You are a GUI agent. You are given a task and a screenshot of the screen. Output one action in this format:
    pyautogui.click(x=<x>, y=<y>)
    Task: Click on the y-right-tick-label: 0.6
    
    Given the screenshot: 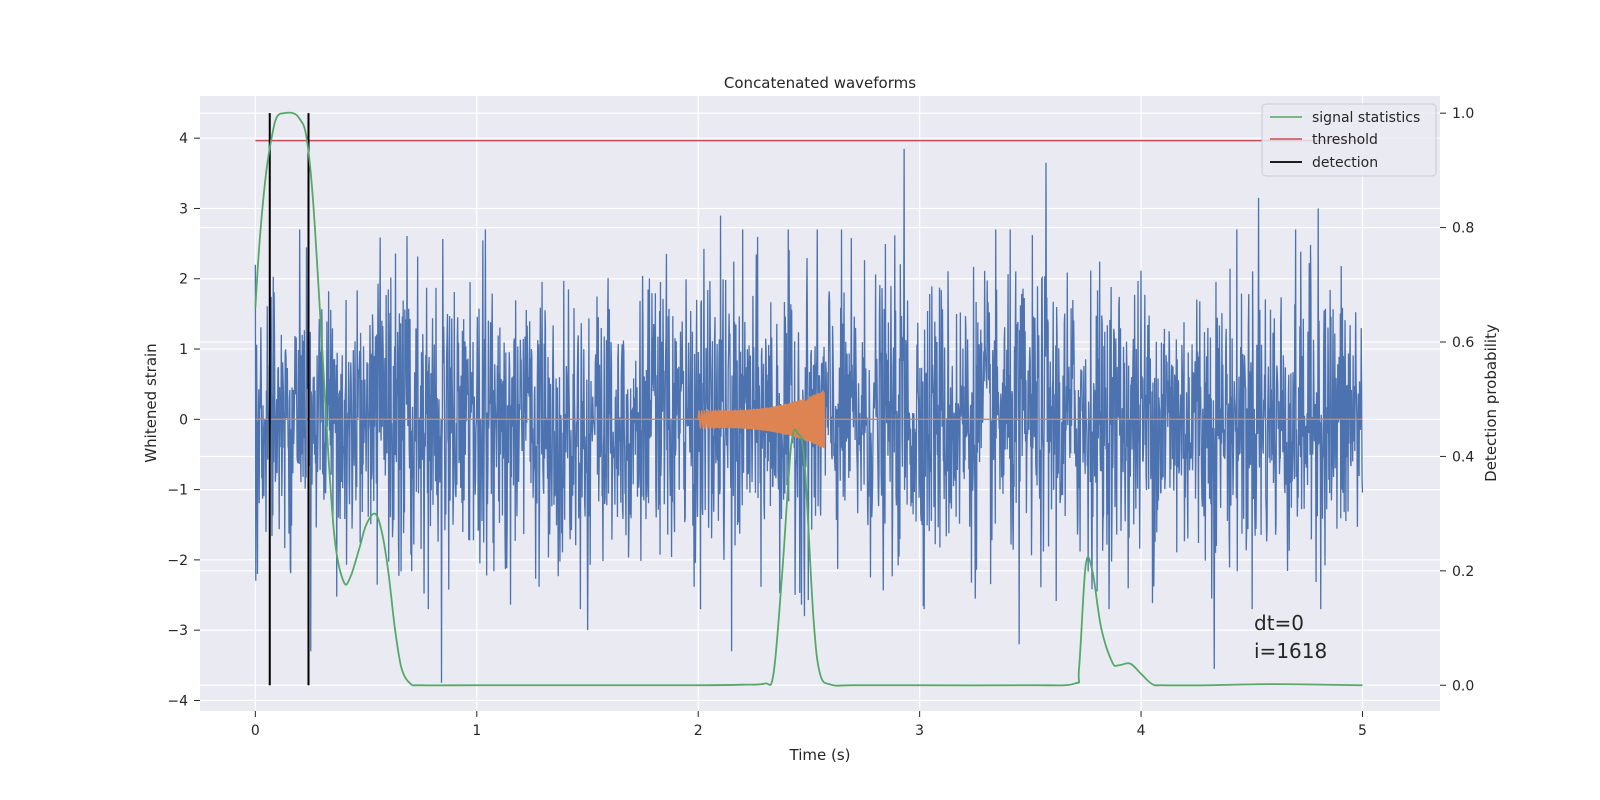 What is the action you would take?
    pyautogui.click(x=1463, y=343)
    